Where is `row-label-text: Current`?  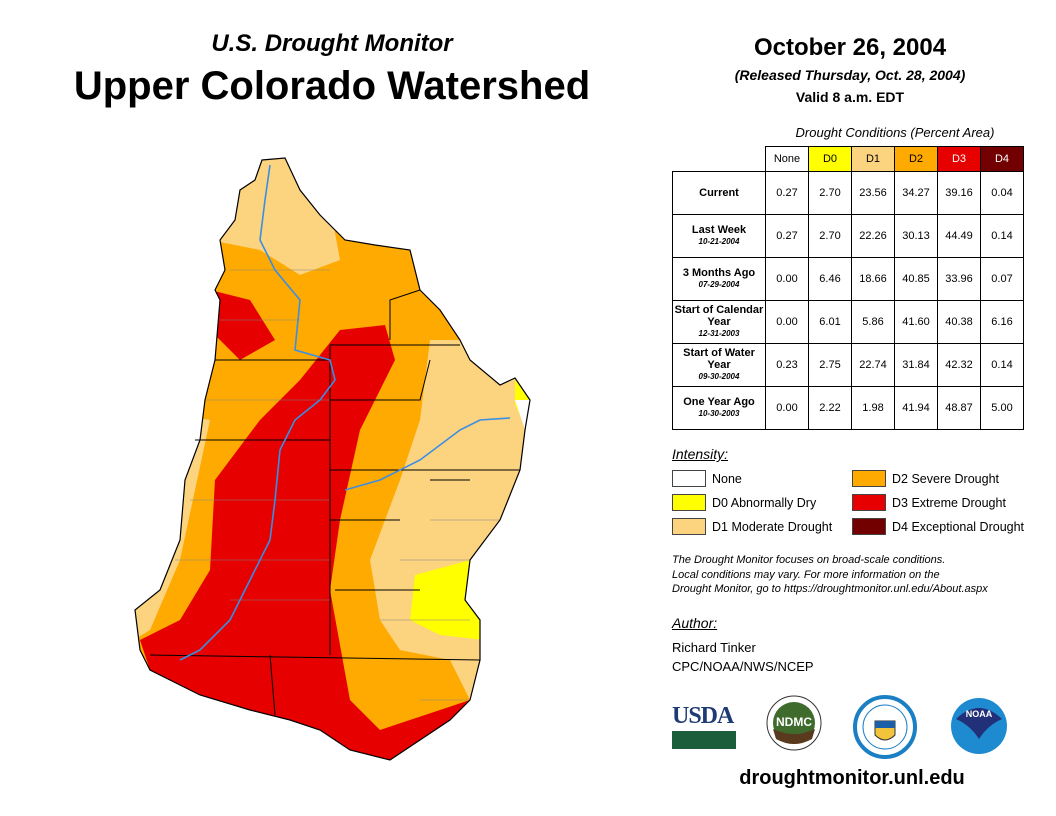 row-label-text: Current is located at coordinates (719, 193).